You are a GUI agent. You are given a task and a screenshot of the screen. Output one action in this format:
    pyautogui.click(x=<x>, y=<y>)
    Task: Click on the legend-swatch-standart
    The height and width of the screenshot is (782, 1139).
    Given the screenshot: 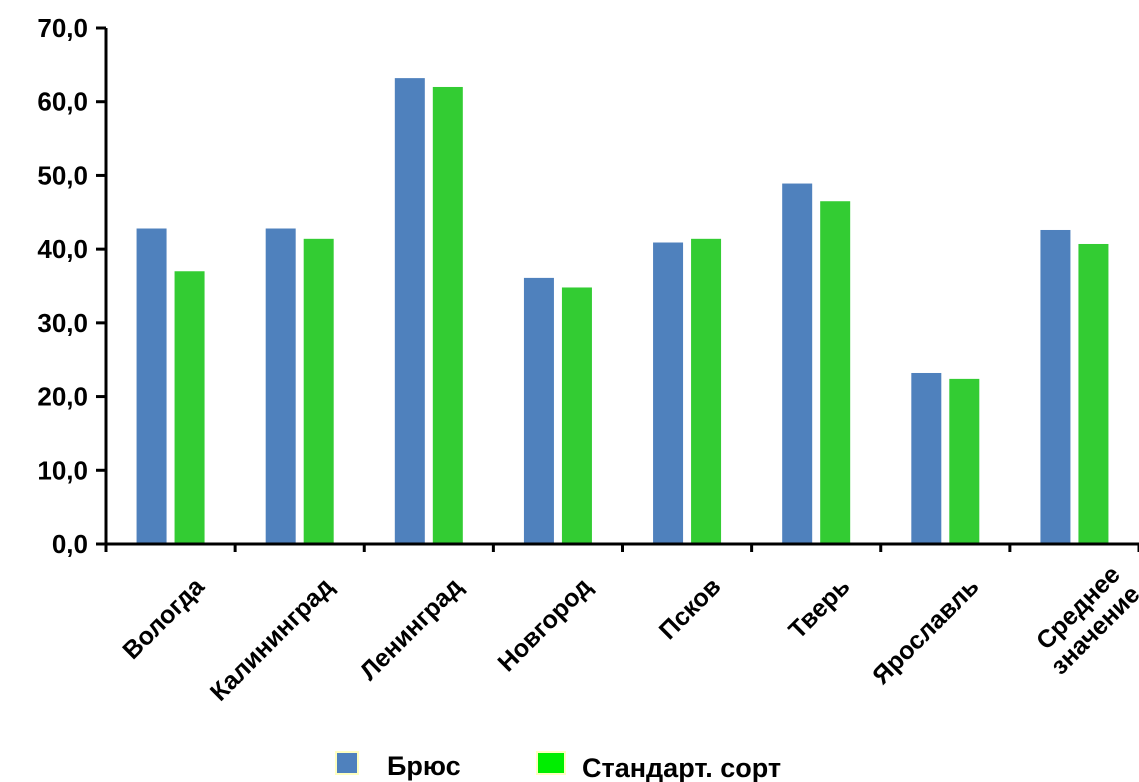 What is the action you would take?
    pyautogui.click(x=551, y=763)
    